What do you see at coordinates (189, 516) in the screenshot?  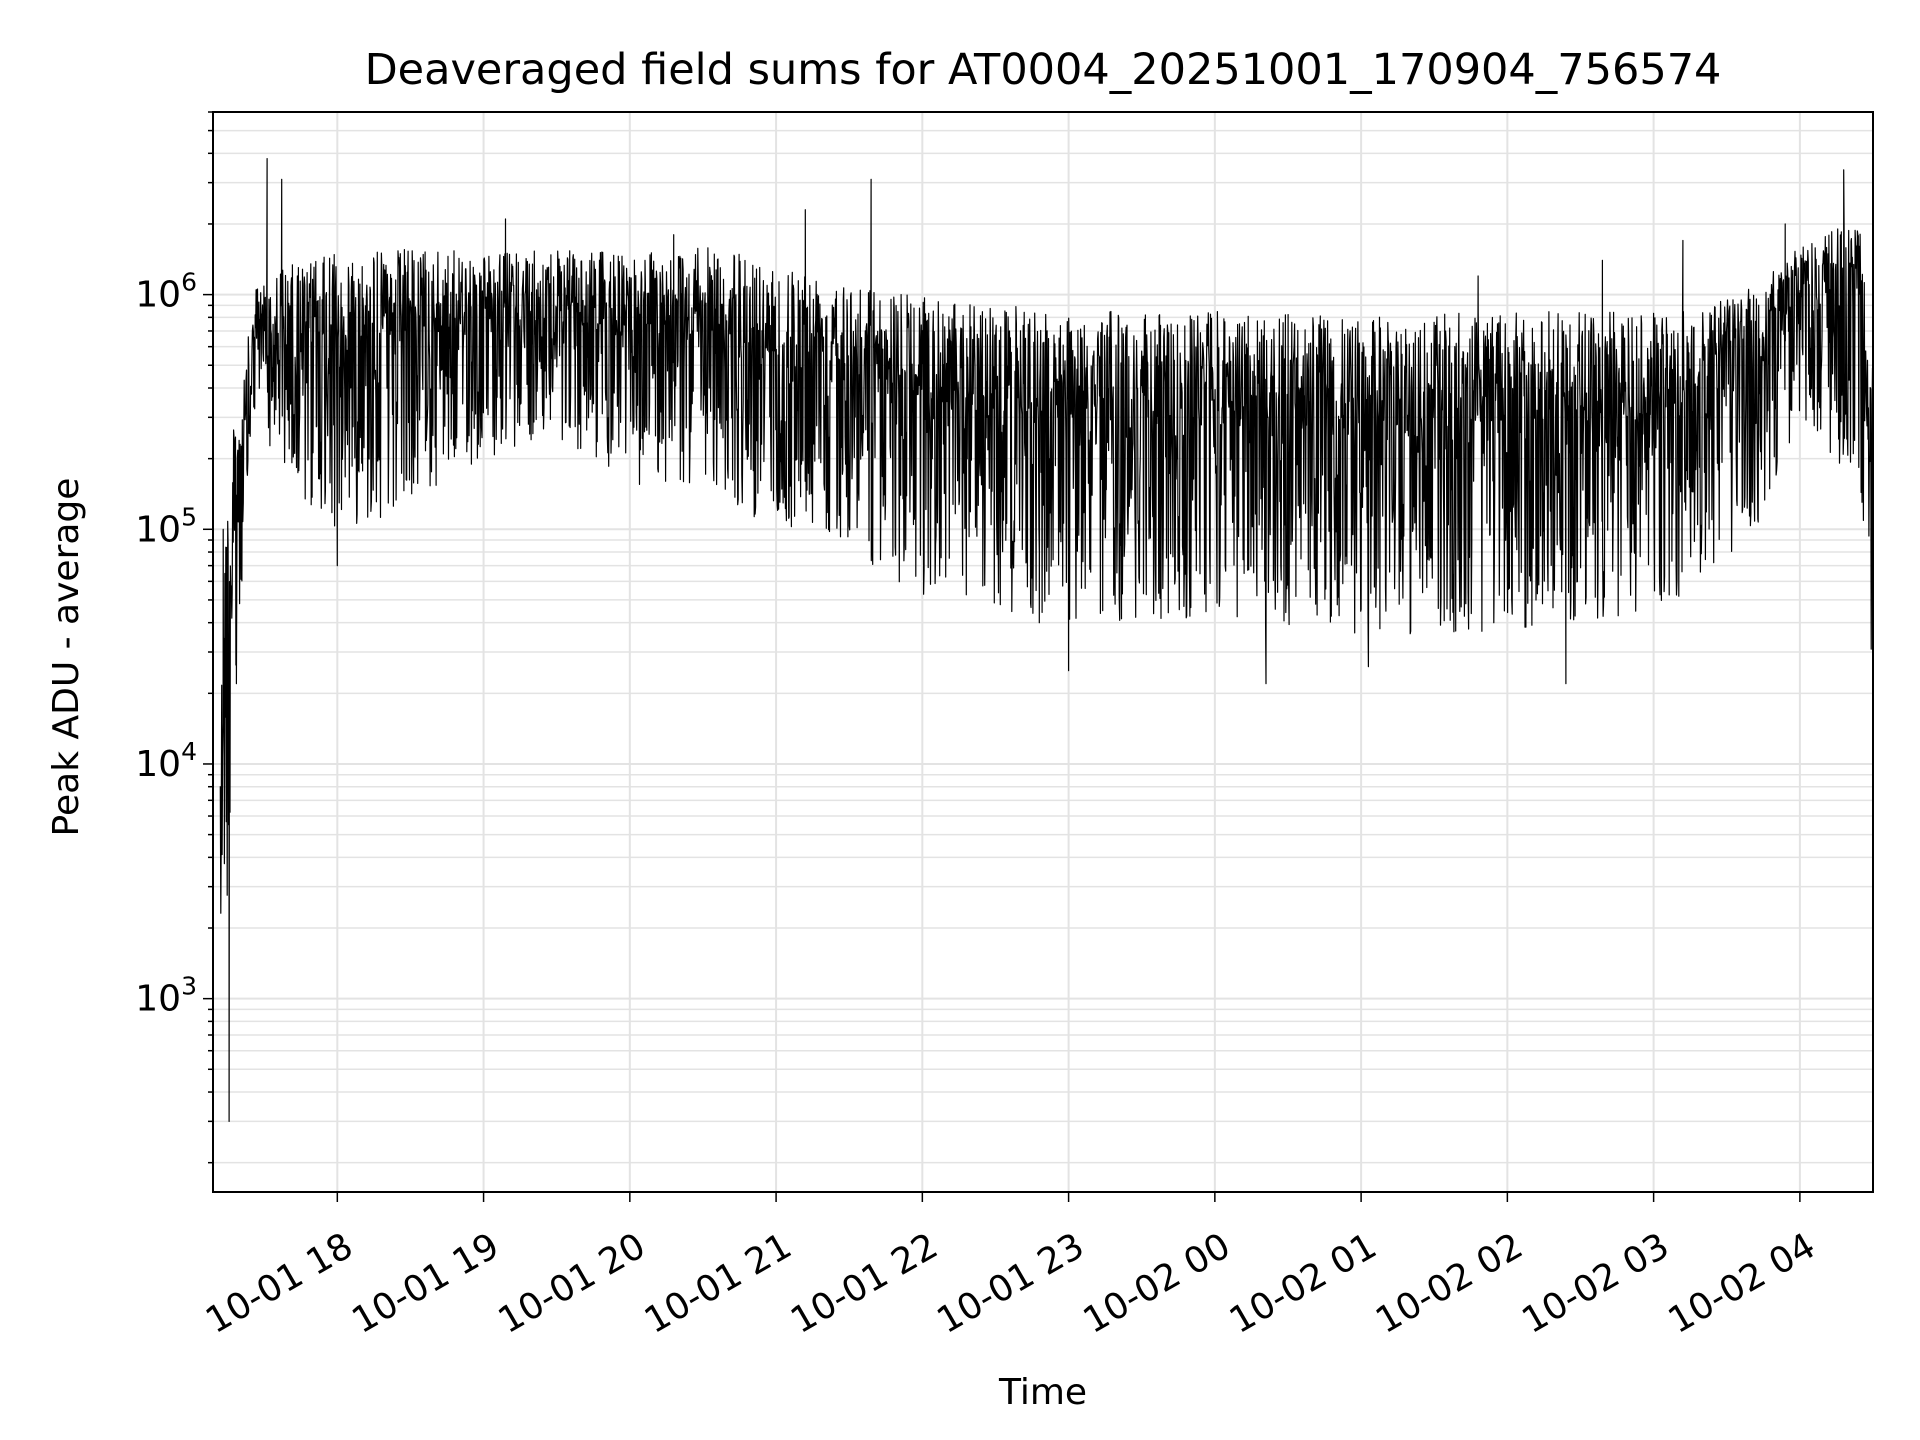 I see `y-tick-label-exponent: 5` at bounding box center [189, 516].